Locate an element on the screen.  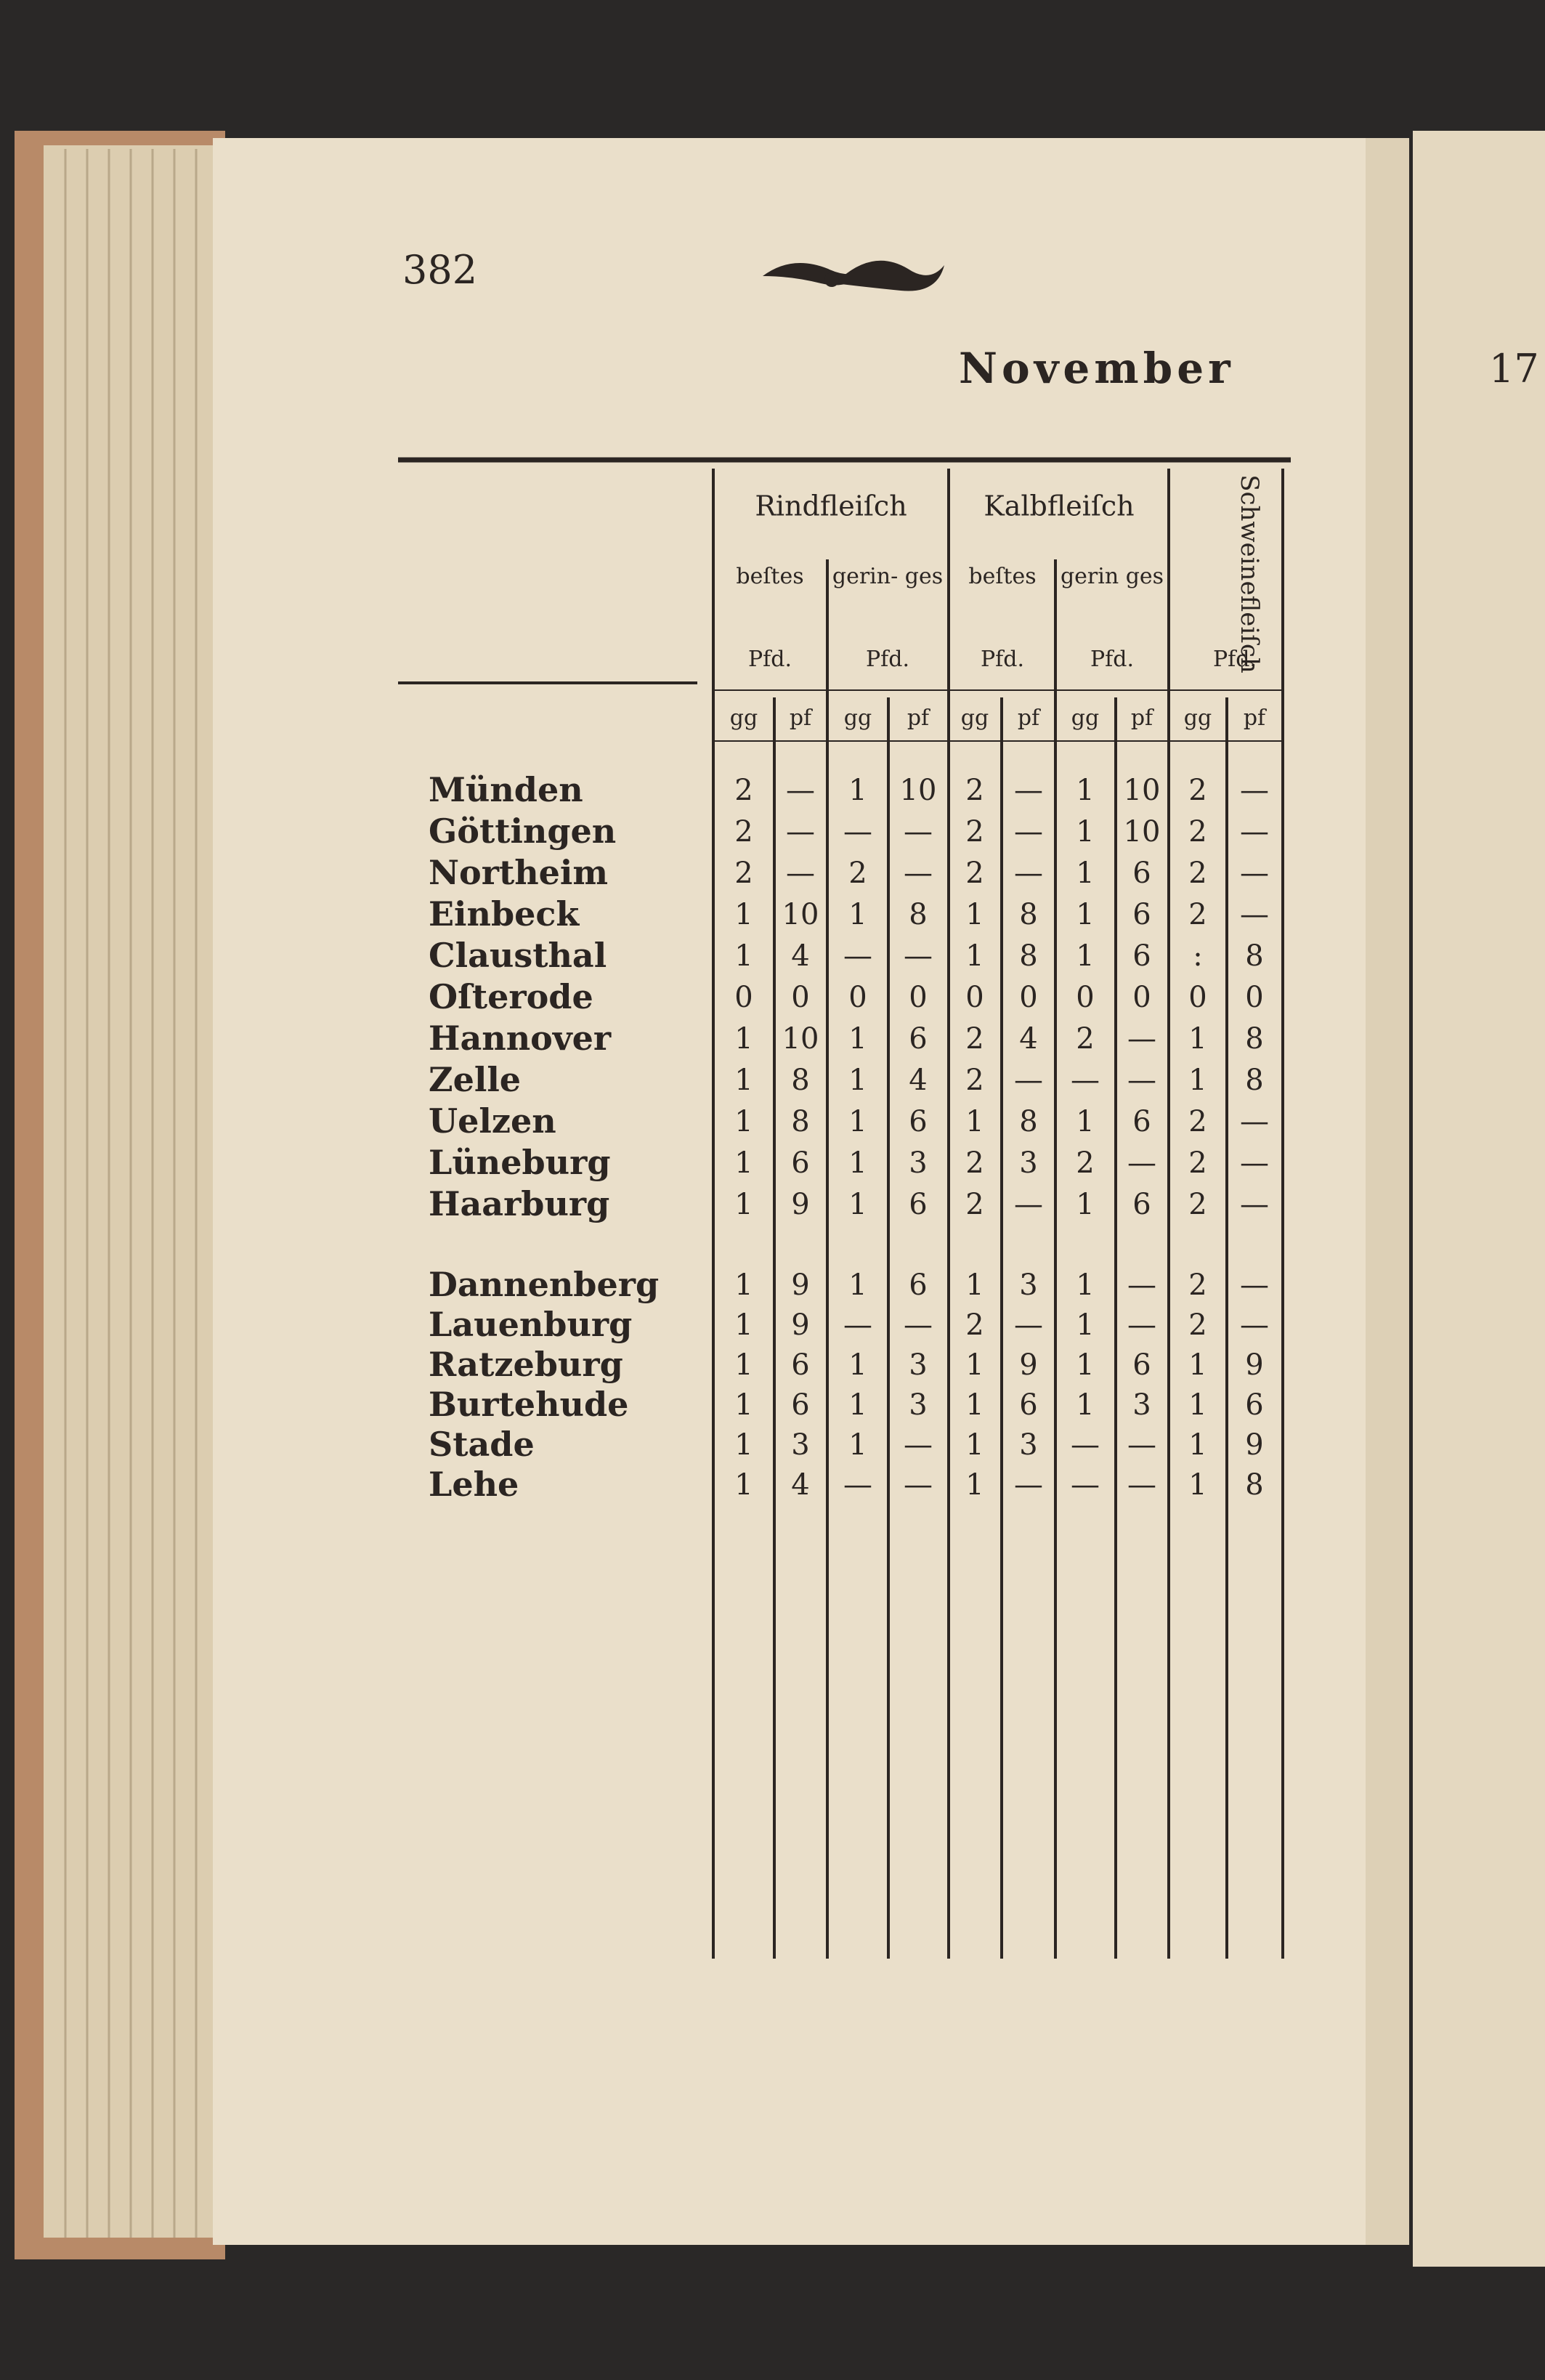
row-name: Zelle is located at coordinates (475, 1079).